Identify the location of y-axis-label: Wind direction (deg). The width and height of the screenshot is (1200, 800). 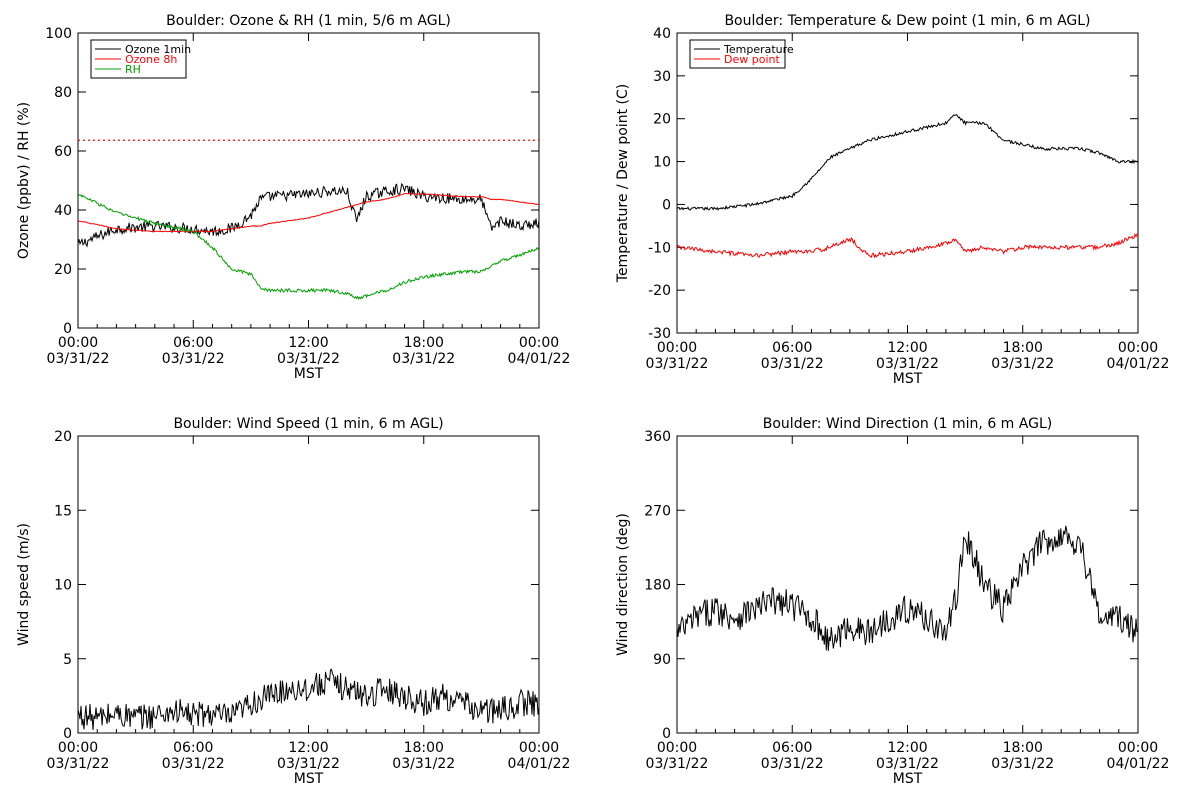
(623, 584).